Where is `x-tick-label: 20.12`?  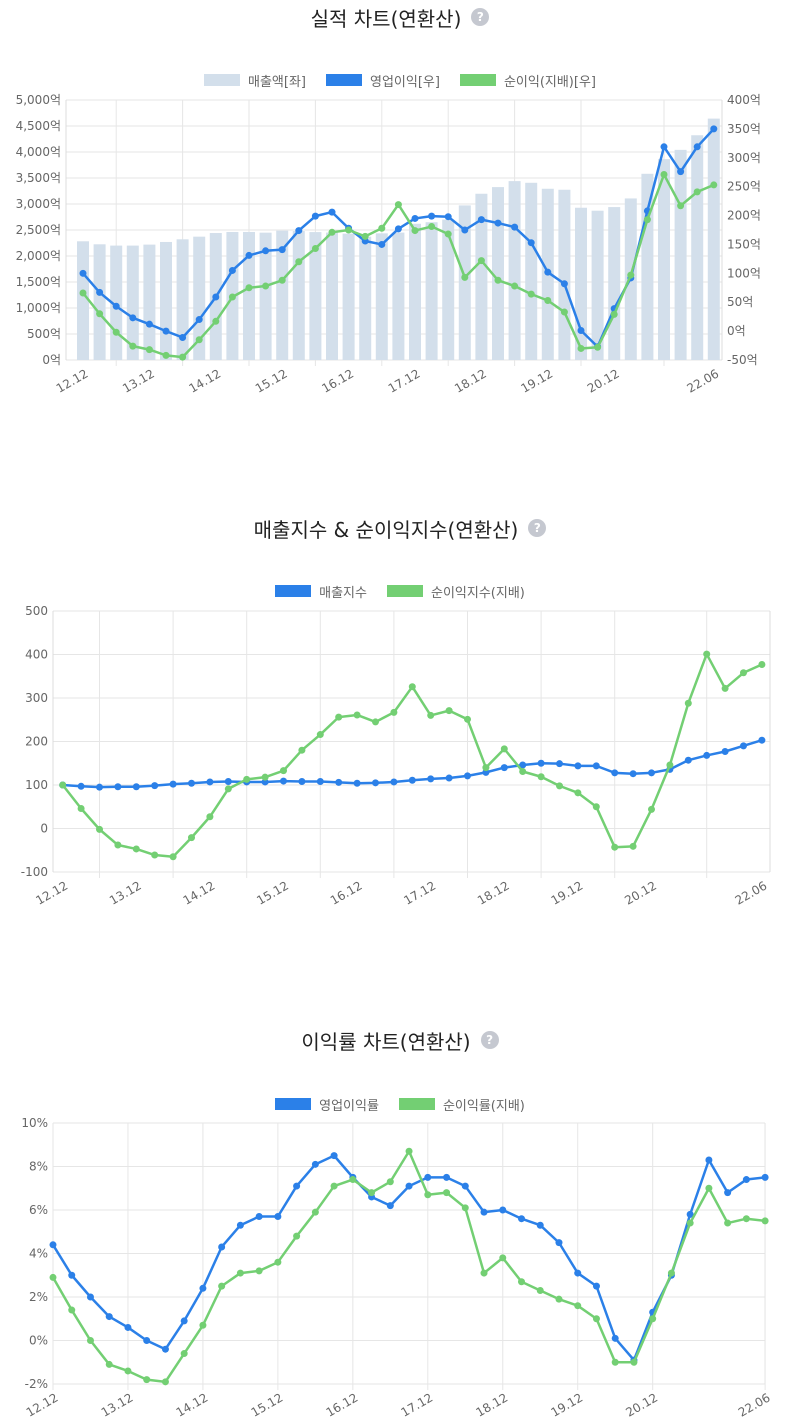 x-tick-label: 20.12 is located at coordinates (640, 892).